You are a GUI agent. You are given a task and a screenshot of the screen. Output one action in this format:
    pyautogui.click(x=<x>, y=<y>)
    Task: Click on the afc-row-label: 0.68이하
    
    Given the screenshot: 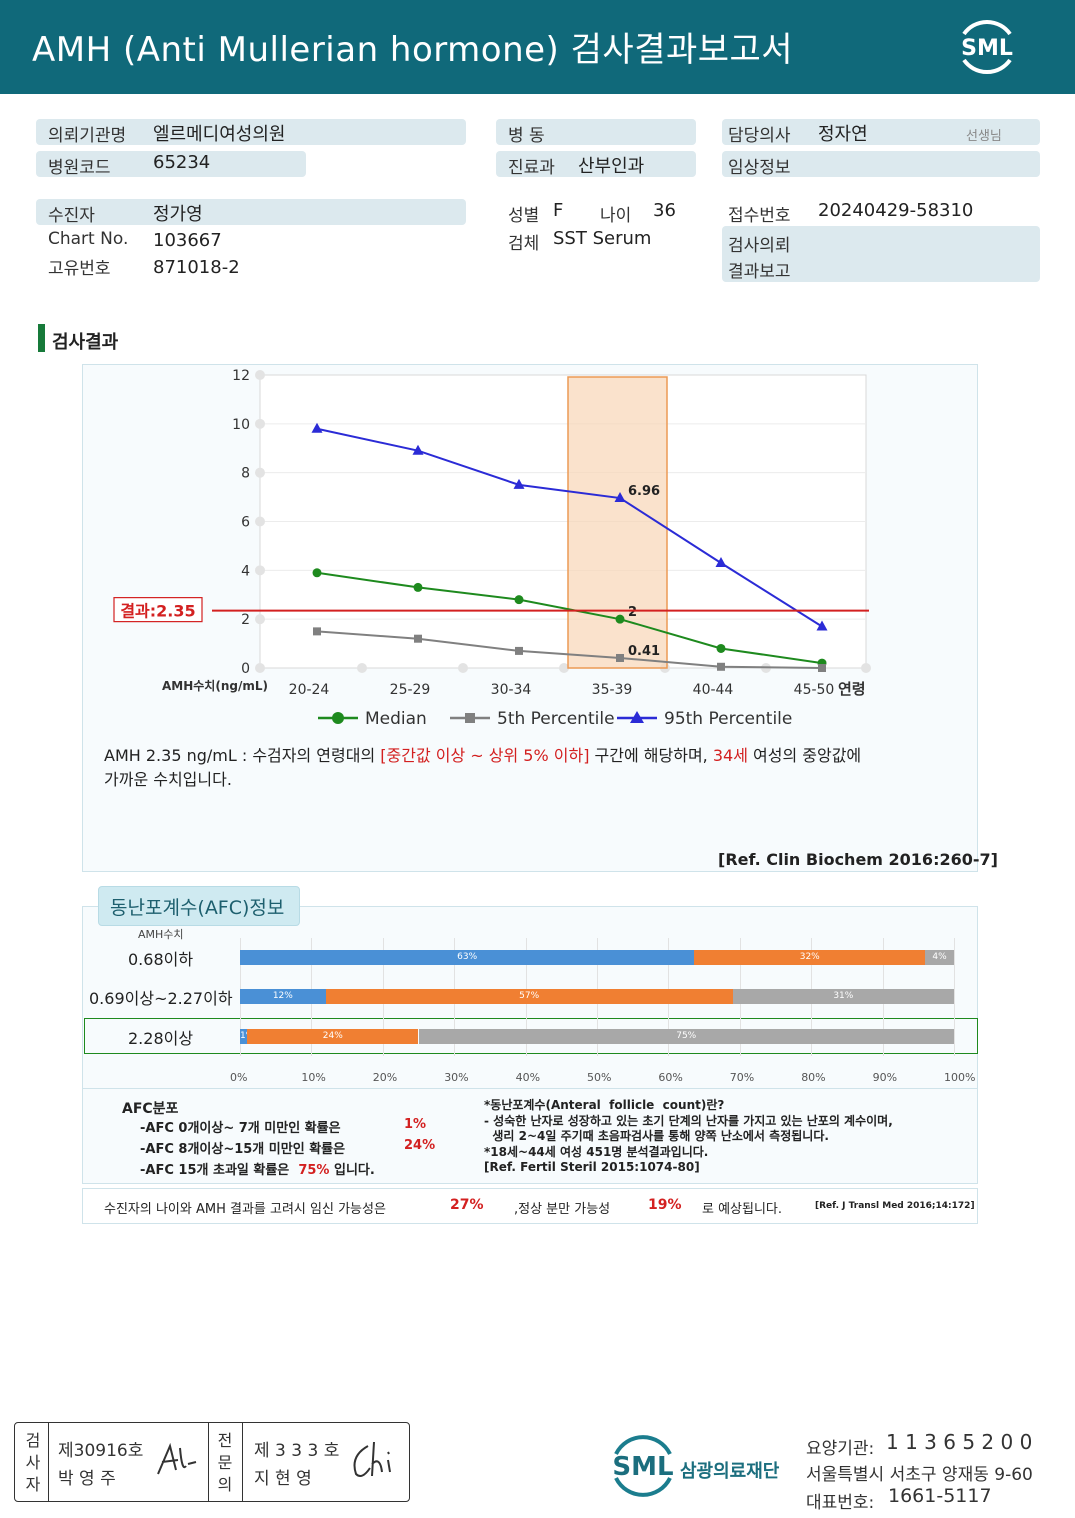 What is the action you would take?
    pyautogui.click(x=161, y=959)
    